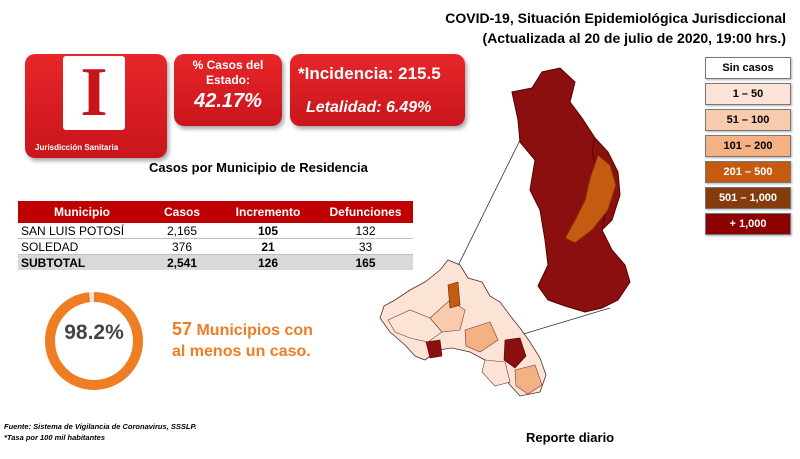 The image size is (800, 459). I want to click on row-municipio: SAN LUIS POTOSÍ, so click(82, 231).